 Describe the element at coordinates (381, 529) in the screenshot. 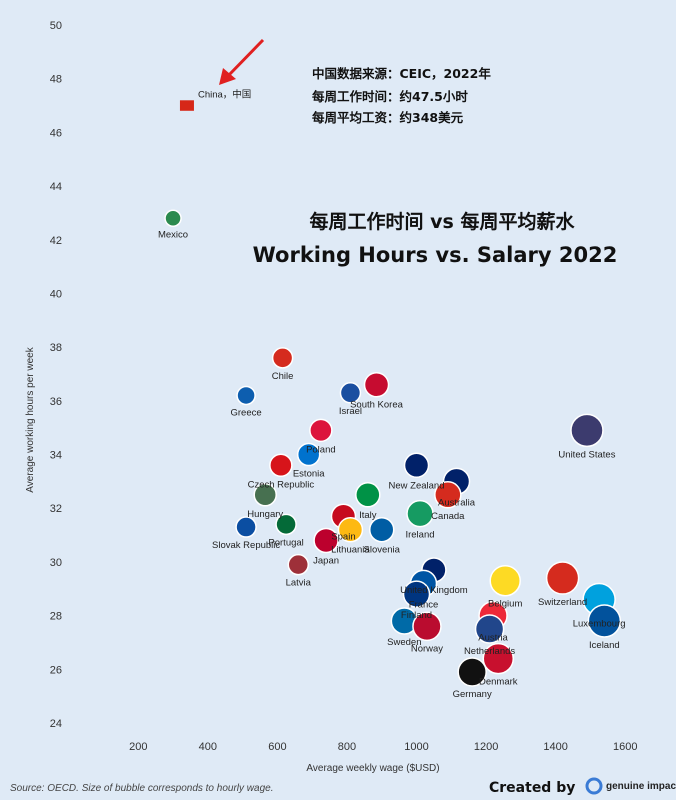

I see `point-slovenia` at that location.